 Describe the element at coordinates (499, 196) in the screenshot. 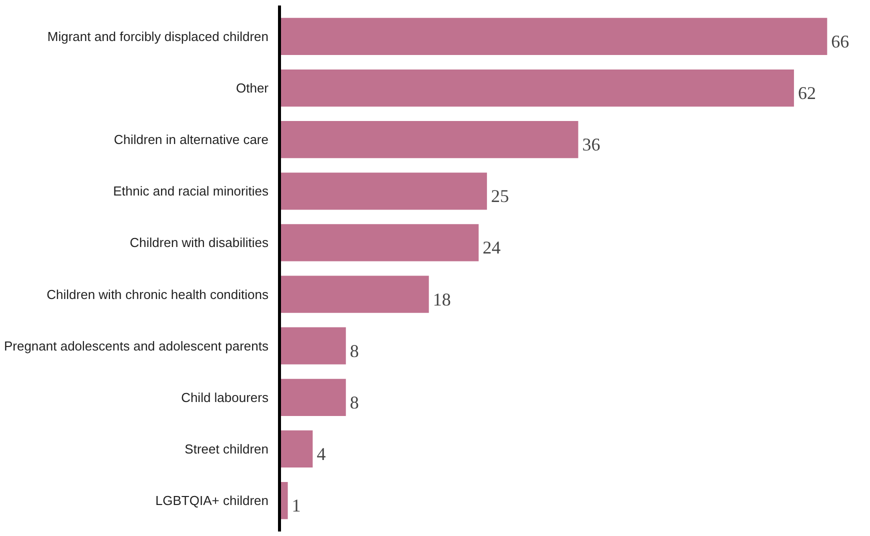

I see `data-label: 25` at that location.